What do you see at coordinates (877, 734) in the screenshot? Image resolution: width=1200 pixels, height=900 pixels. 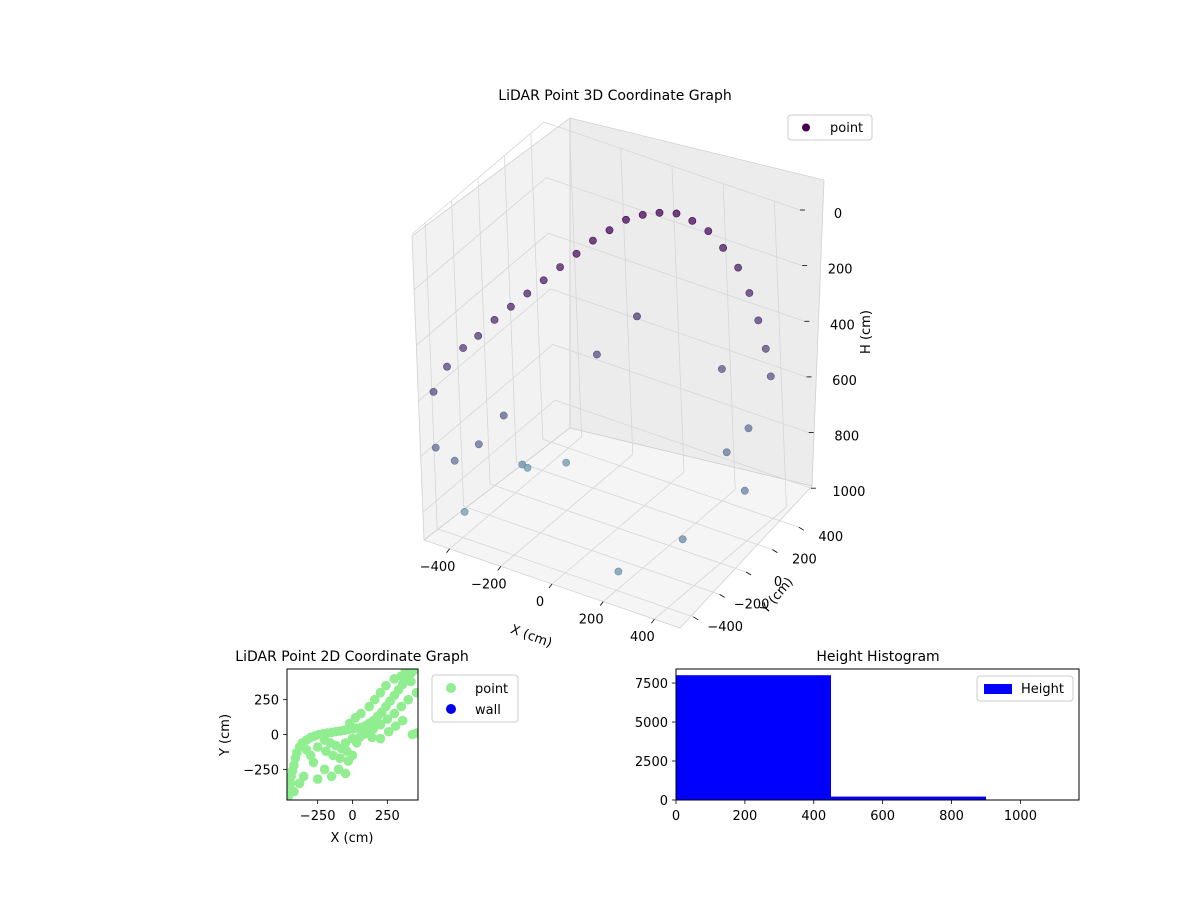 I see `plot-frame-histogram` at bounding box center [877, 734].